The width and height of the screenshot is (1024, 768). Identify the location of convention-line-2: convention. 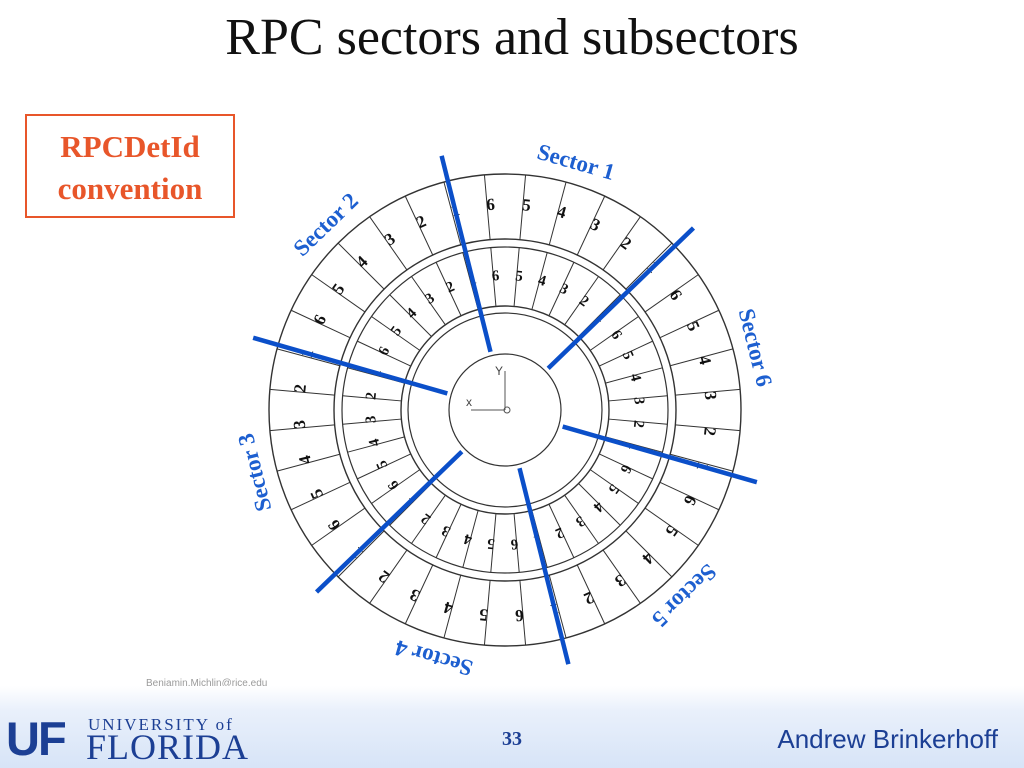
(130, 188).